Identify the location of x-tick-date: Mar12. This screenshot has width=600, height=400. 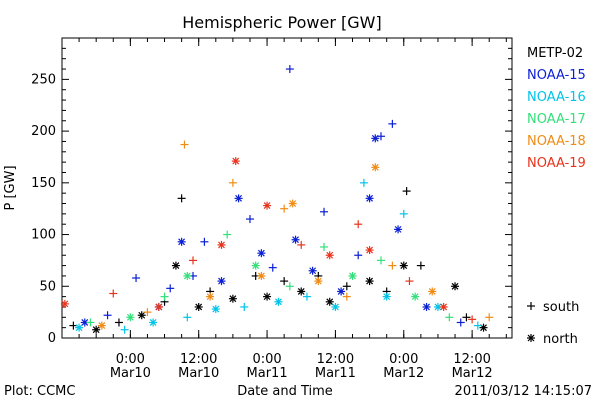
(403, 373).